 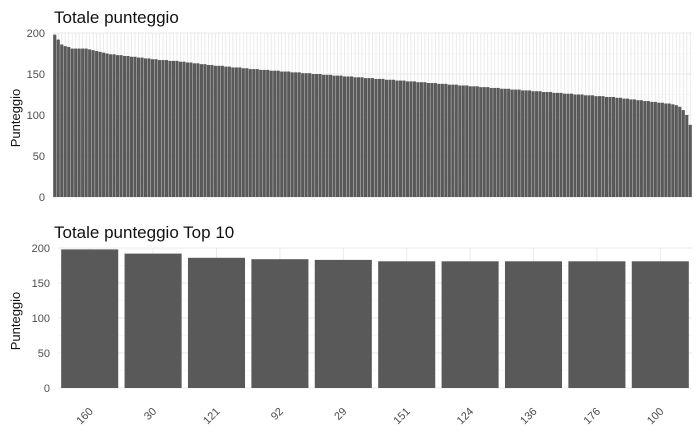 What do you see at coordinates (39, 157) in the screenshot?
I see `y-tick-label: 50` at bounding box center [39, 157].